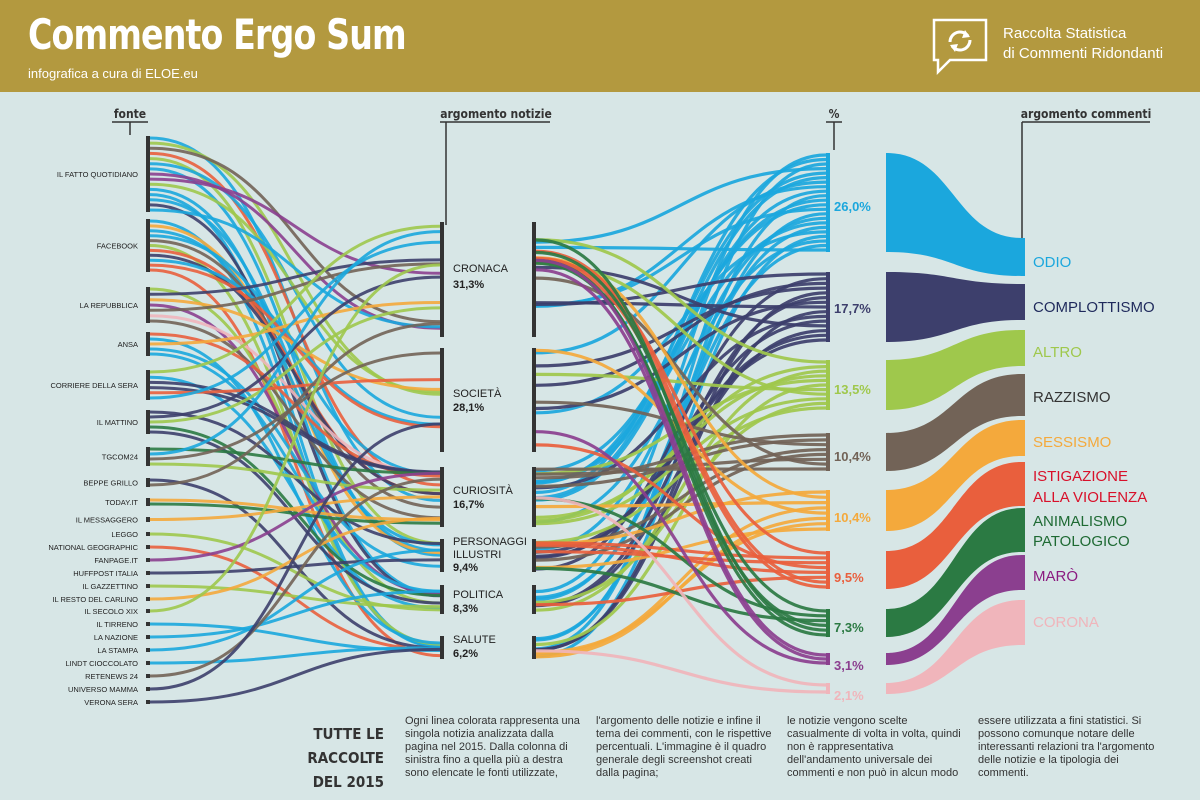 This screenshot has width=1200, height=800. I want to click on topic-label: SOCIETÀ, so click(477, 393).